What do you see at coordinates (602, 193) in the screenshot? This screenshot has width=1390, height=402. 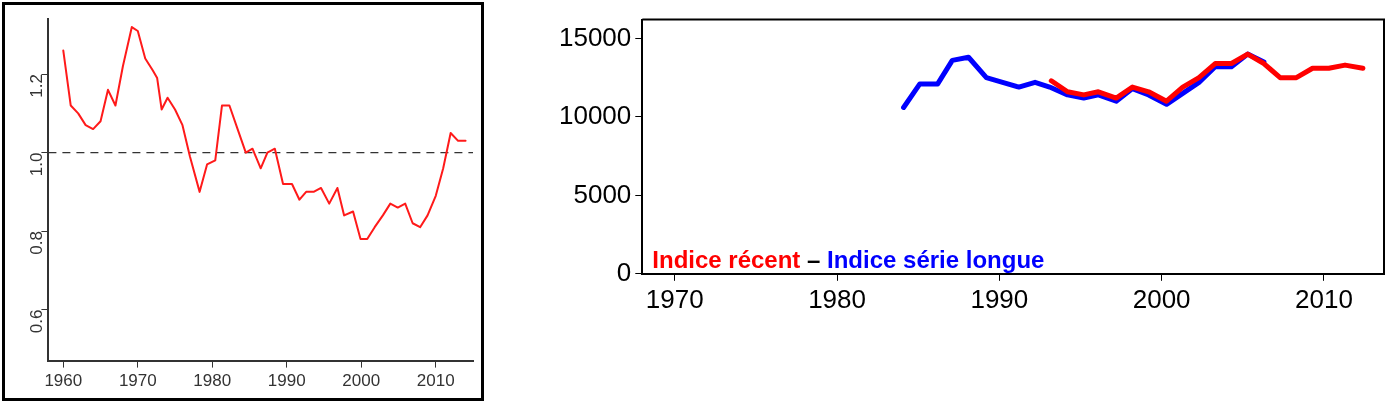 I see `y-tick-label: 5000` at bounding box center [602, 193].